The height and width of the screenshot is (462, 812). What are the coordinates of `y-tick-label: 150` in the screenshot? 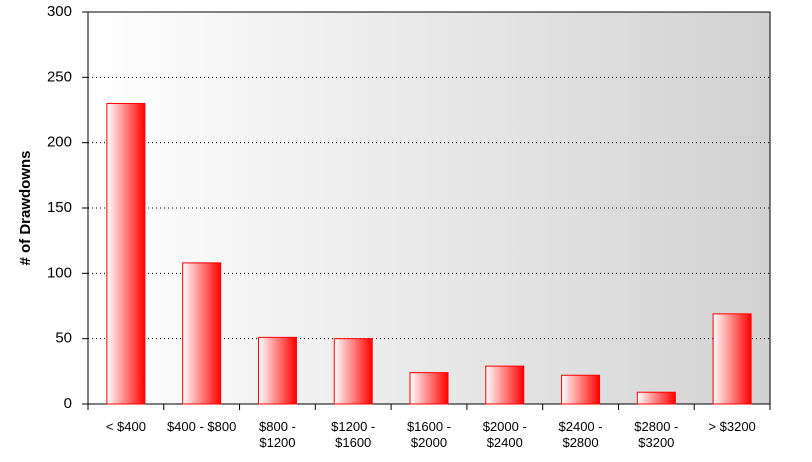 It's located at (59, 207).